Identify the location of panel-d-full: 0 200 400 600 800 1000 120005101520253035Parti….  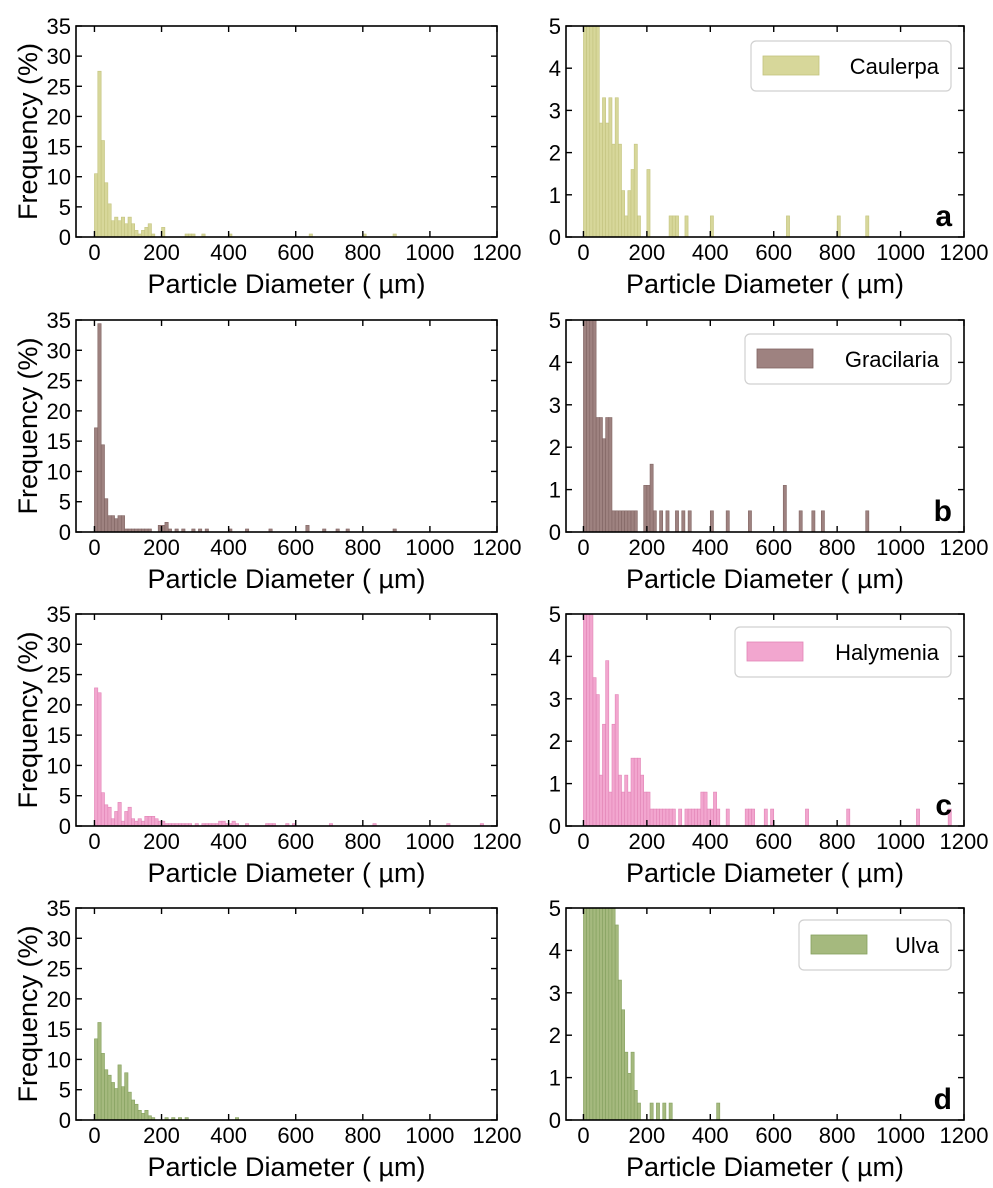
(267, 1039).